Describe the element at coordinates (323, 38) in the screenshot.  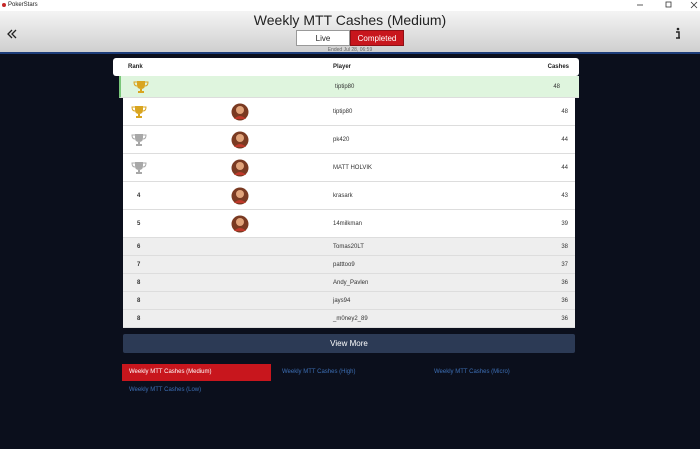
I see `tab: Live` at that location.